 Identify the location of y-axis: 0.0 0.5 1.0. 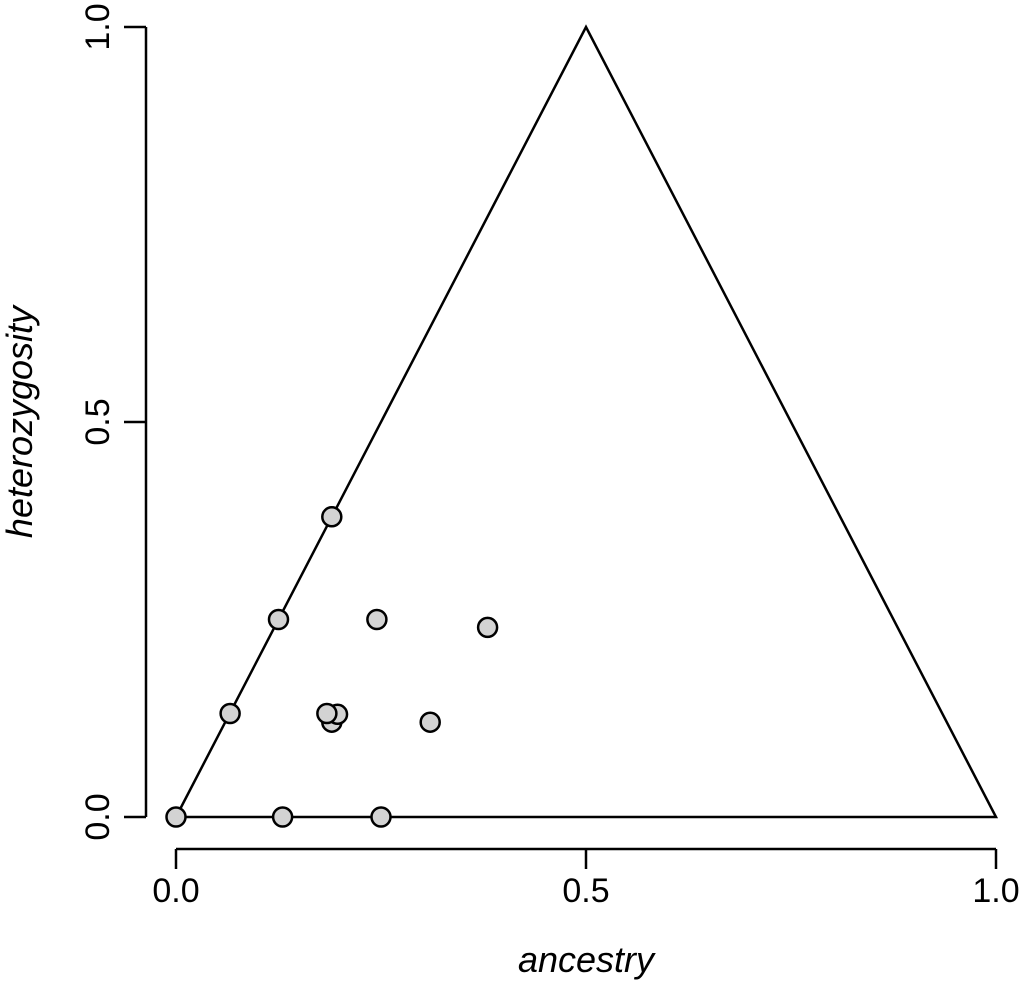
(113, 422).